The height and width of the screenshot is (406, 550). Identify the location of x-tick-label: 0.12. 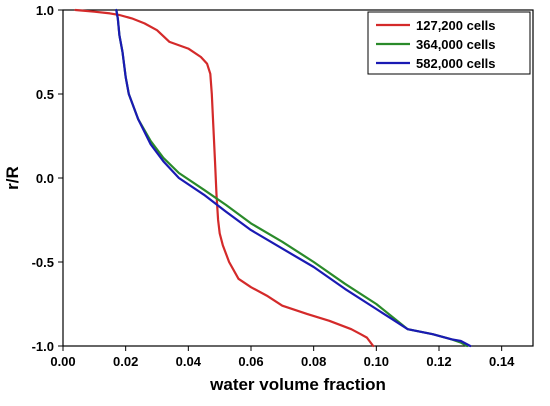
(438, 361).